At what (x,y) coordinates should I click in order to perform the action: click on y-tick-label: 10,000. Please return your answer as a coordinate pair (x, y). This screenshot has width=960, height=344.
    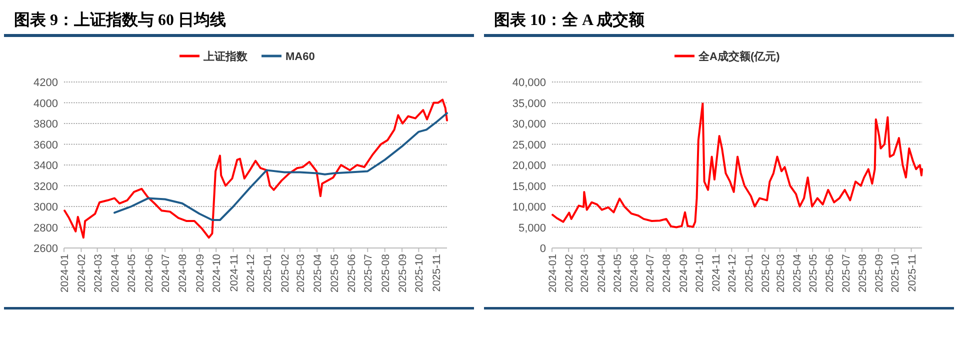
    Looking at the image, I should click on (529, 208).